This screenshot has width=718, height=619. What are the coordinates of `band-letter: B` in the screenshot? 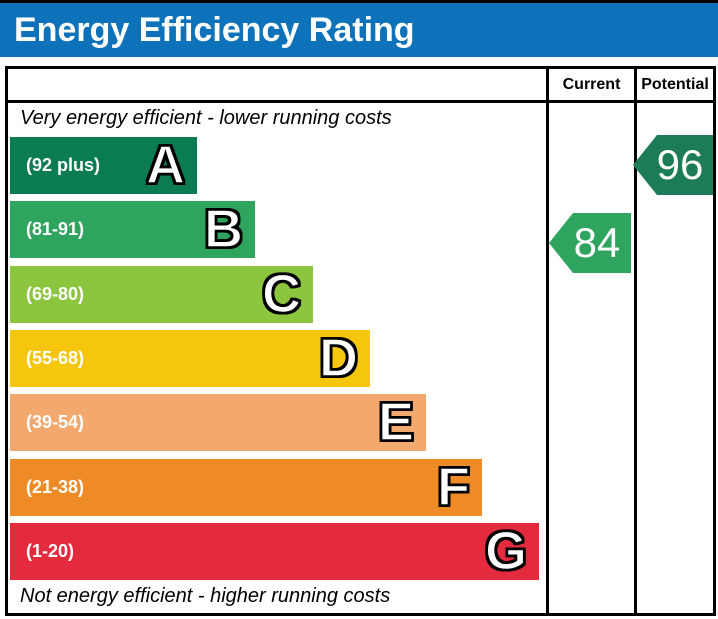 It's located at (223, 229).